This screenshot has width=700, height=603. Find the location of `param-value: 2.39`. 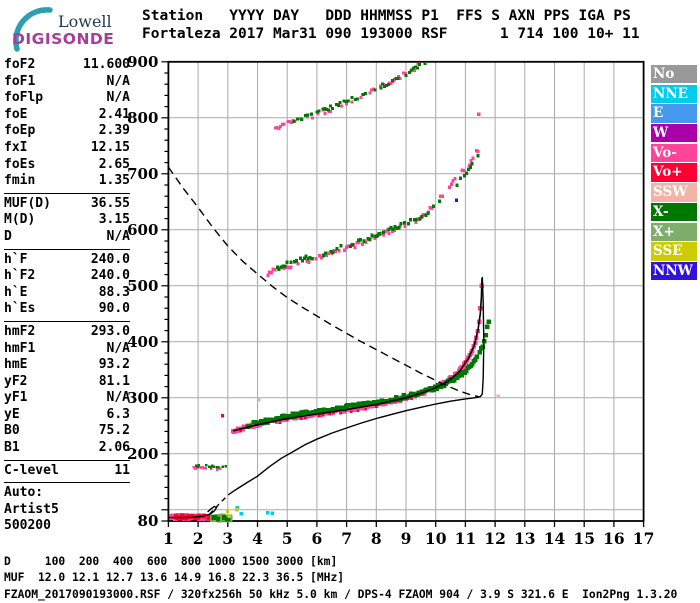

param-value: 2.39 is located at coordinates (114, 131).